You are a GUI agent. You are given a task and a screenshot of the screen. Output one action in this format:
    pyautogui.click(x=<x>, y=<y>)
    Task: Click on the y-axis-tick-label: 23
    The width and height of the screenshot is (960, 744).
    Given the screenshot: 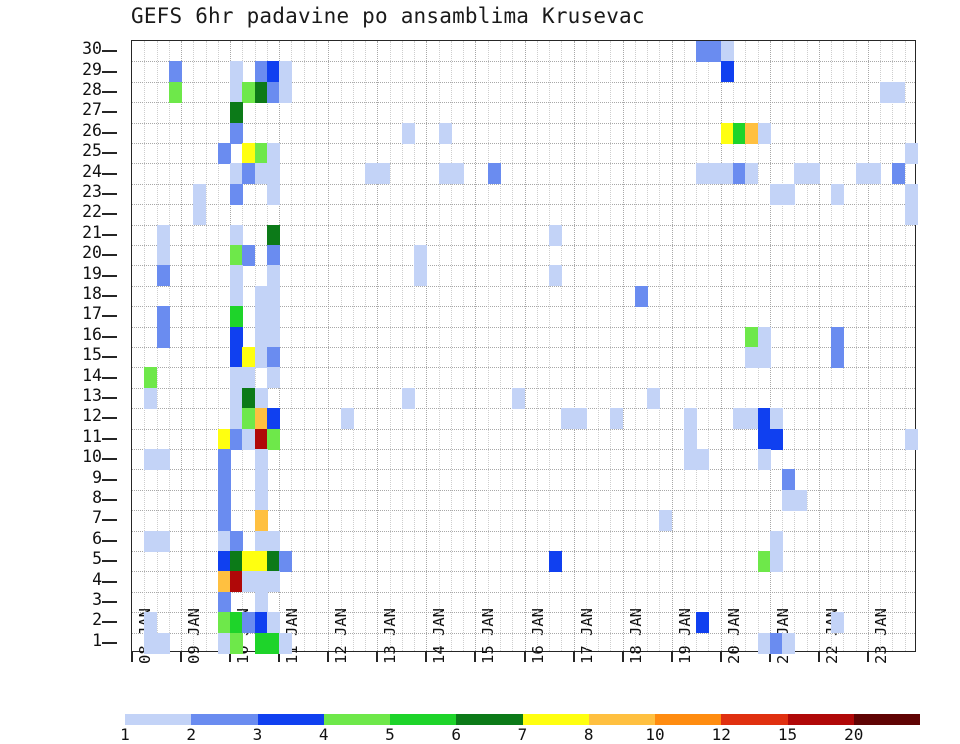 What is the action you would take?
    pyautogui.click(x=92, y=191)
    